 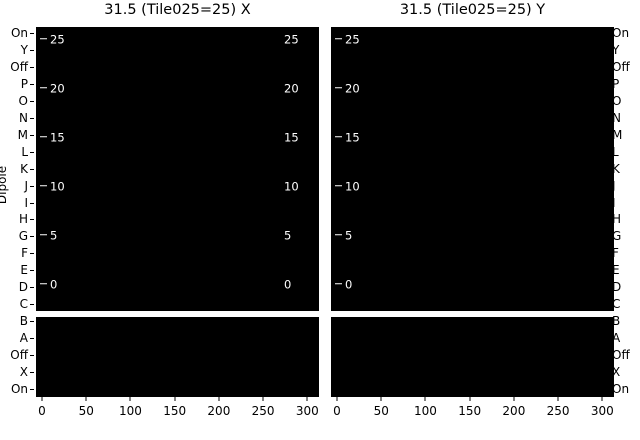 What do you see at coordinates (23, 372) in the screenshot?
I see `category-tick-label-left-20: X` at bounding box center [23, 372].